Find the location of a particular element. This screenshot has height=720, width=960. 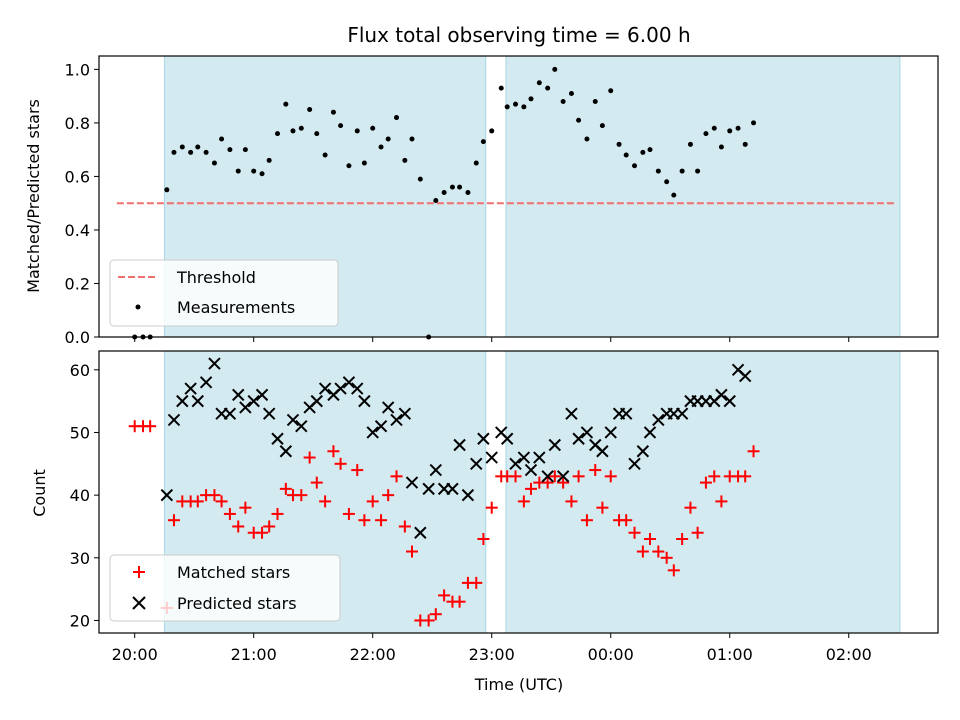

x-axis-label: Time (UTC) is located at coordinates (518, 684).